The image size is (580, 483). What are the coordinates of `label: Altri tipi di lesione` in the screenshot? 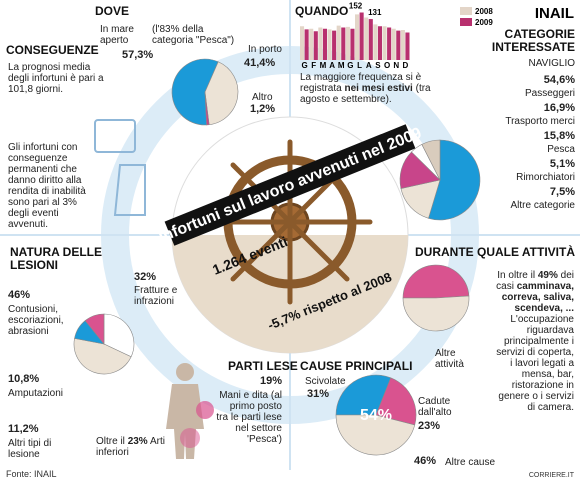 It's located at (30, 449).